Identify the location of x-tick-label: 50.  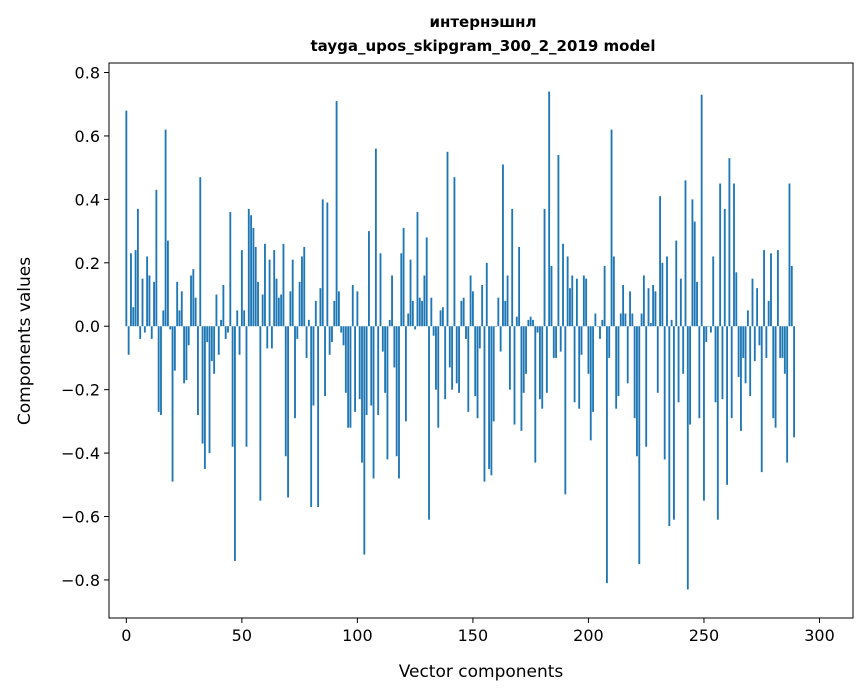
(242, 635).